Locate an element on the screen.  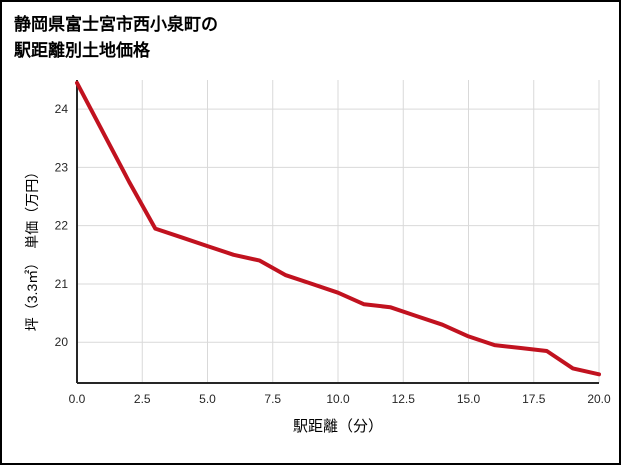
chart-title-line2: 駅距離別土地価格 is located at coordinates (82, 50).